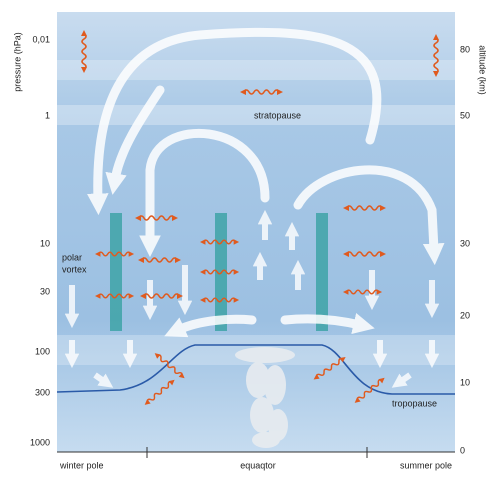 The width and height of the screenshot is (500, 488). What do you see at coordinates (41, 39) in the screenshot?
I see `tick-label: 0,01` at bounding box center [41, 39].